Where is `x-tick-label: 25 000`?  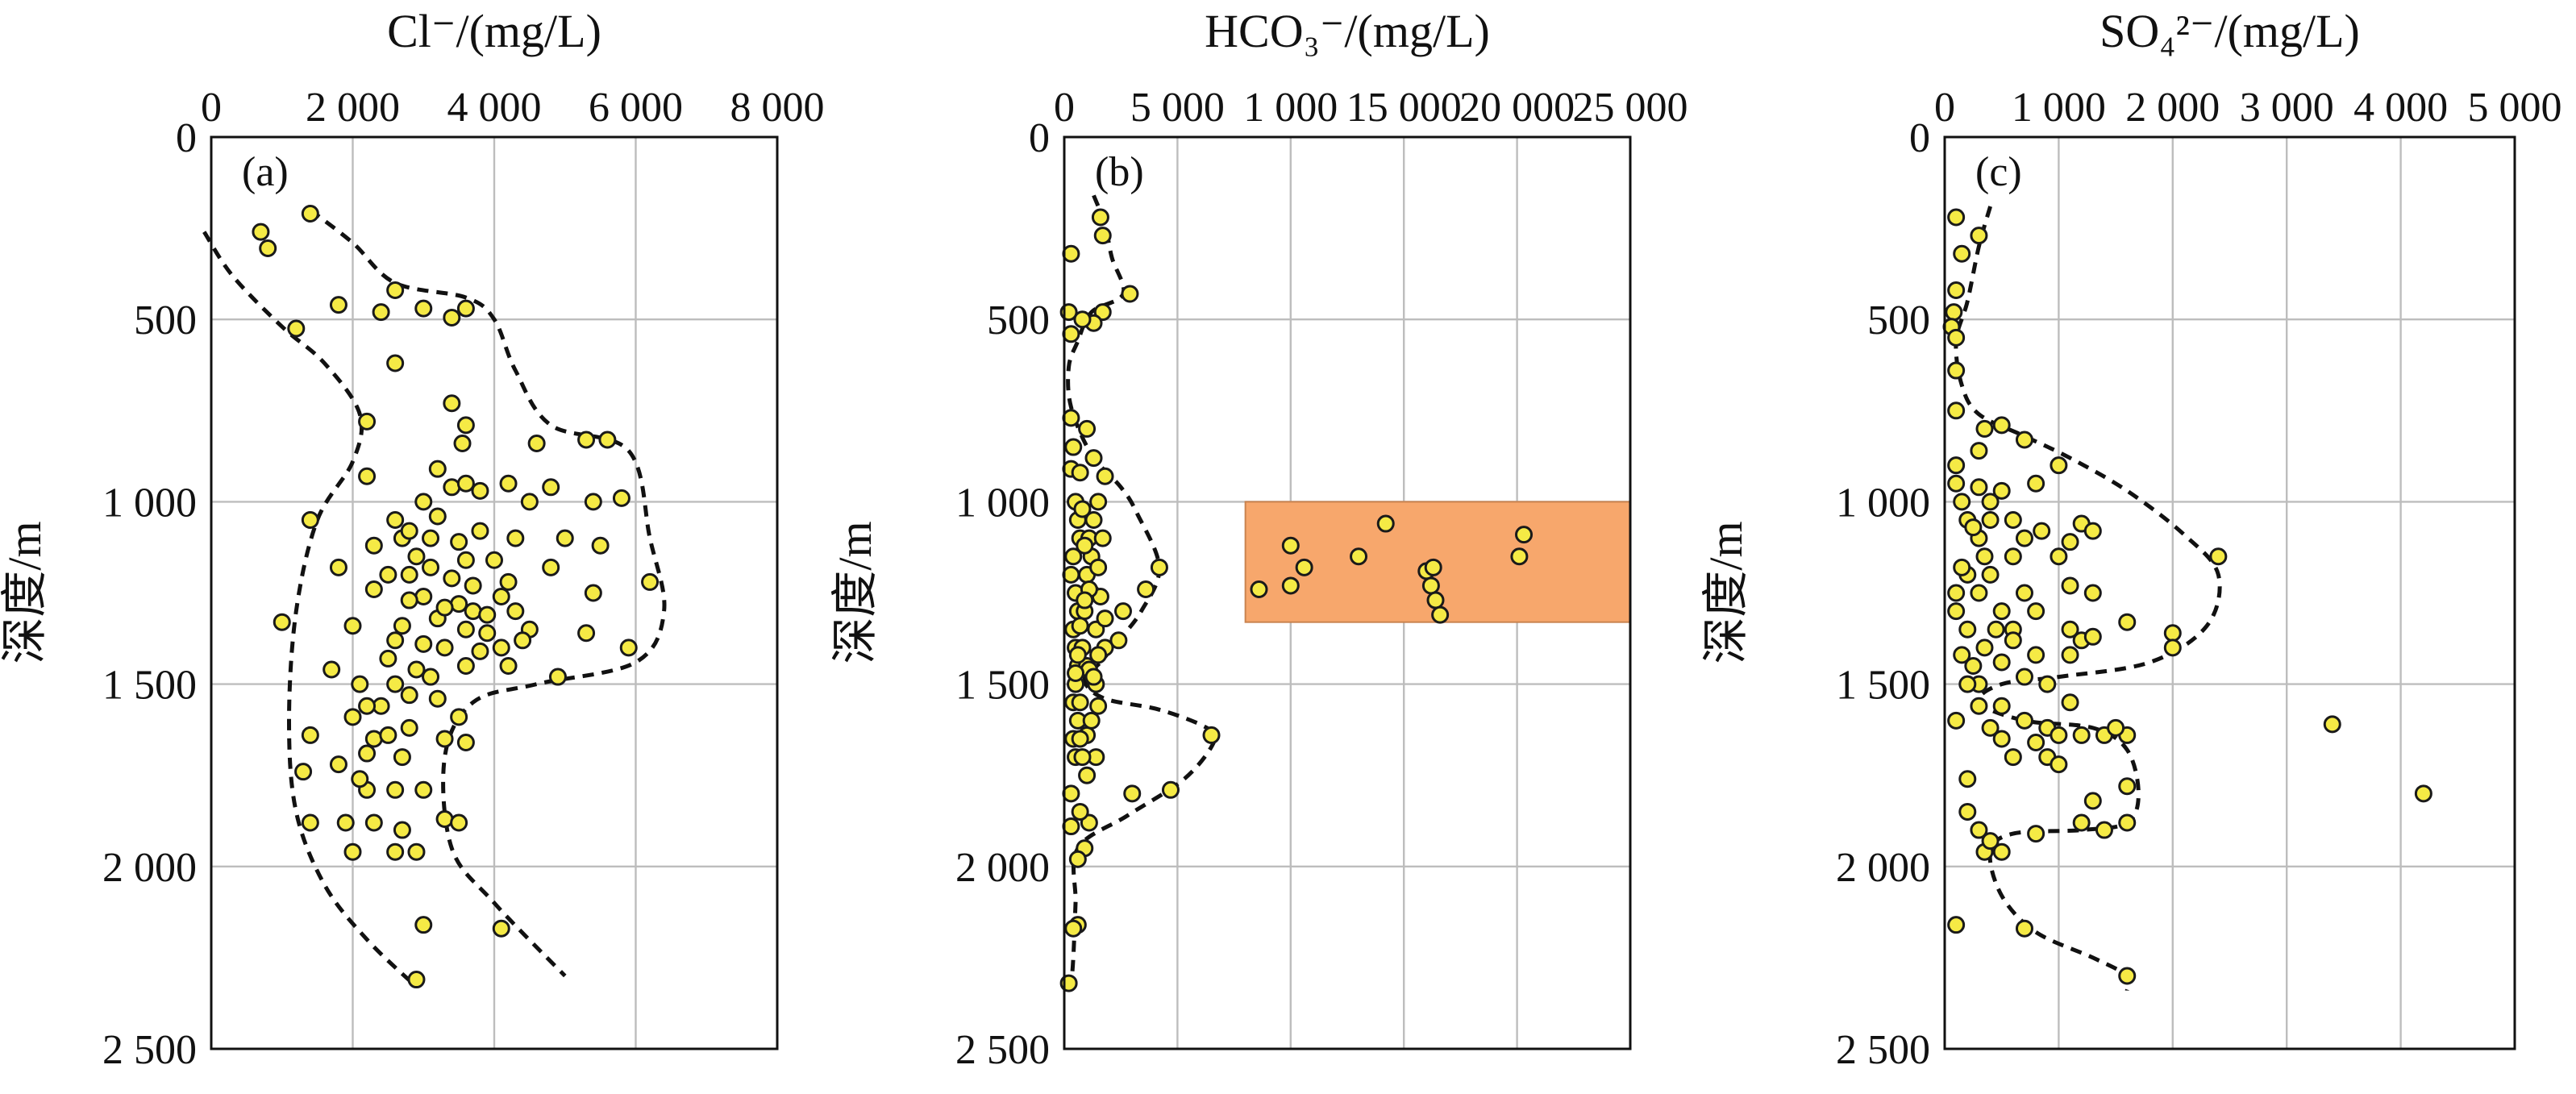
x-tick-label: 25 000 is located at coordinates (1630, 108).